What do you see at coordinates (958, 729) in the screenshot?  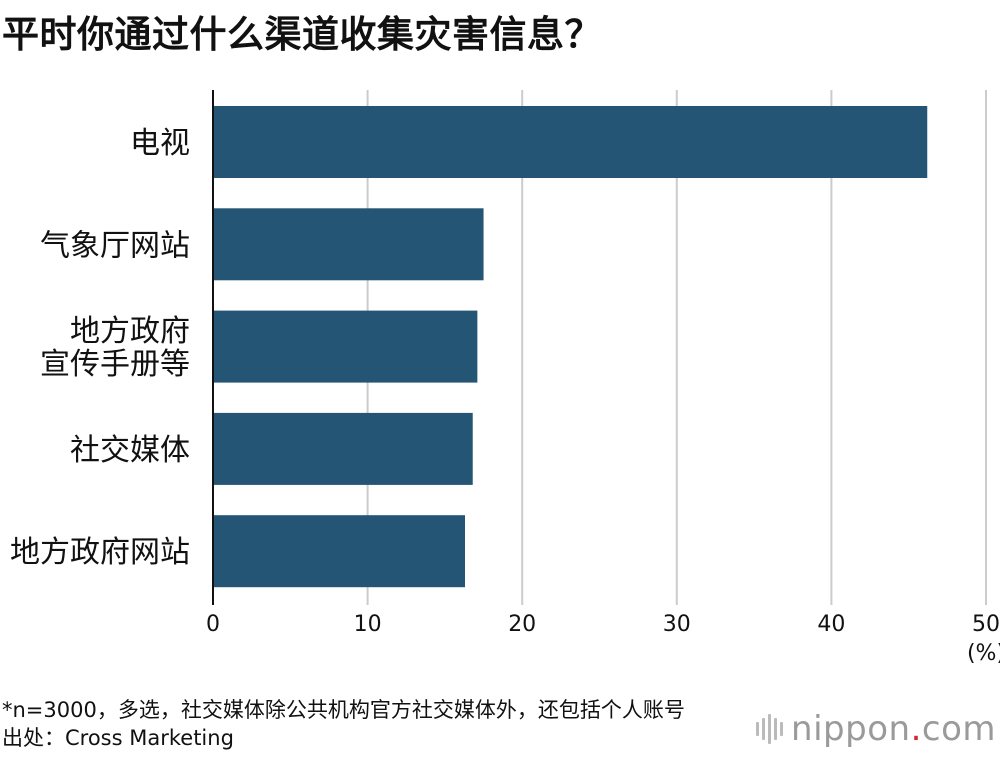 I see `logo-text-tail: com` at bounding box center [958, 729].